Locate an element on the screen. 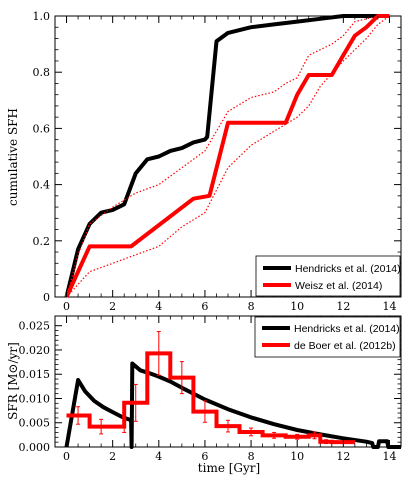 The image size is (415, 485). y-tick-label-top: 0.2 is located at coordinates (42, 241).